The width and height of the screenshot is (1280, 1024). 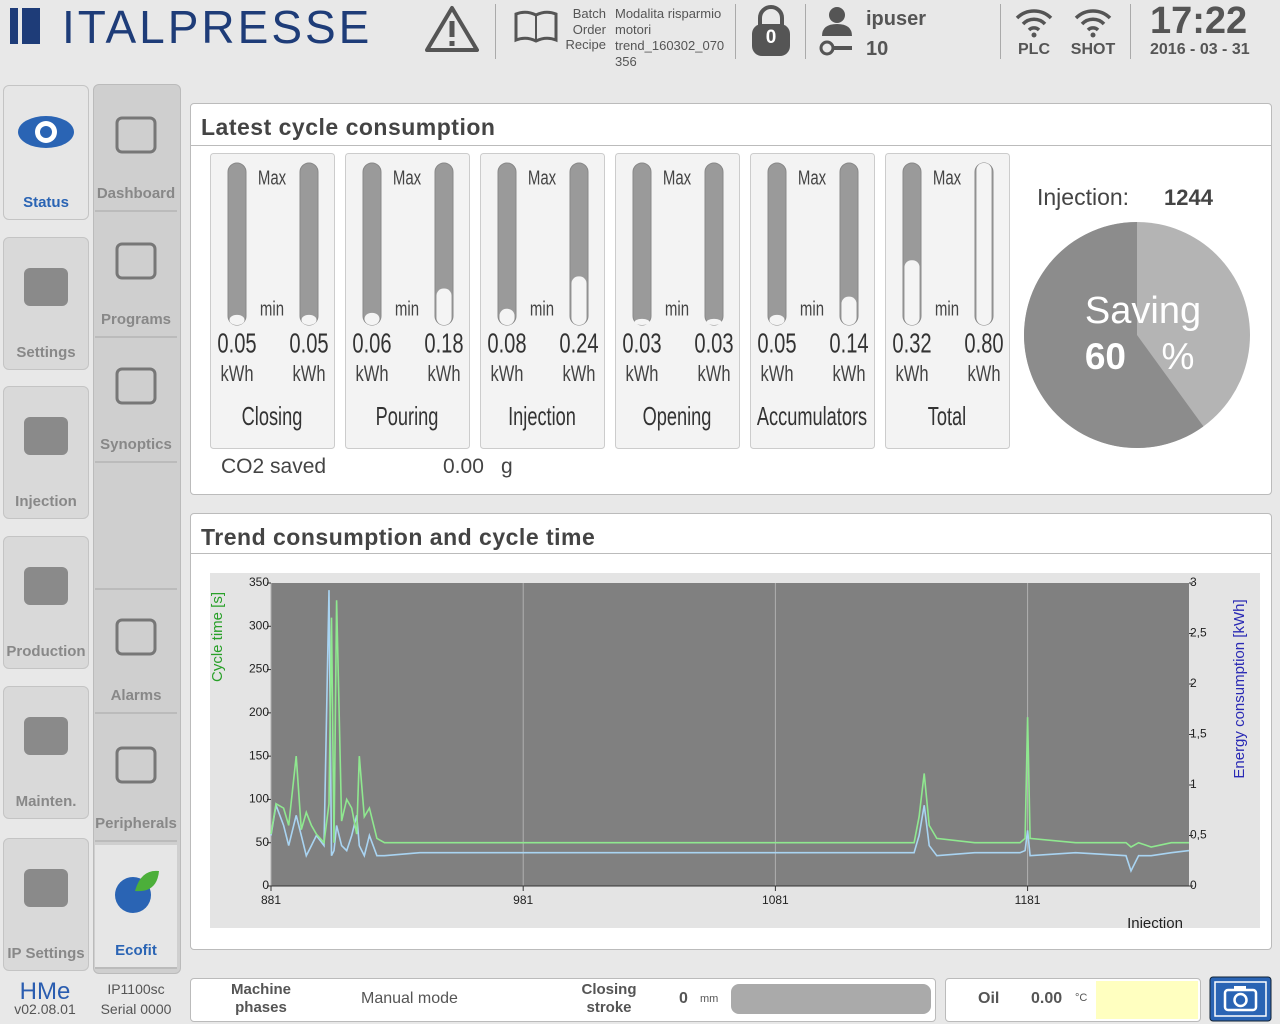 I want to click on gauge-value: 0.08, so click(x=506, y=343).